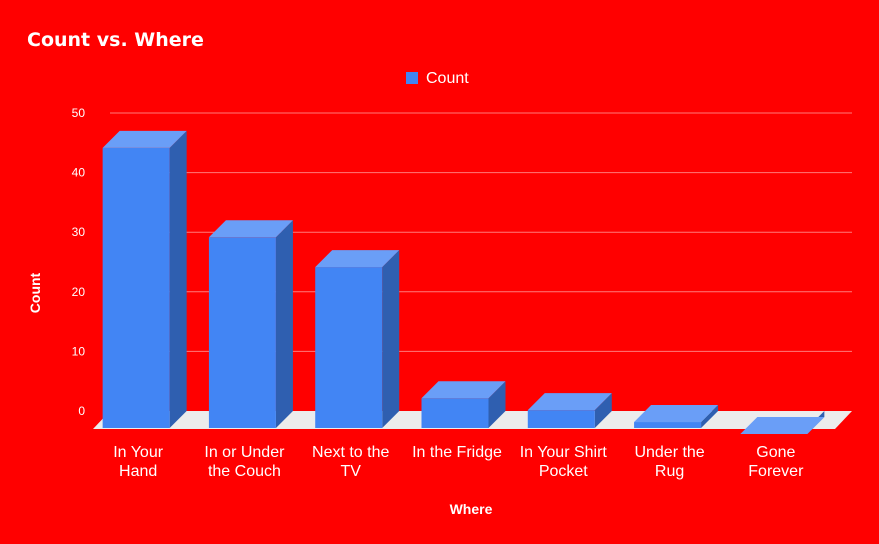  Describe the element at coordinates (350, 462) in the screenshot. I see `x-tick-label: Next to the TV` at that location.